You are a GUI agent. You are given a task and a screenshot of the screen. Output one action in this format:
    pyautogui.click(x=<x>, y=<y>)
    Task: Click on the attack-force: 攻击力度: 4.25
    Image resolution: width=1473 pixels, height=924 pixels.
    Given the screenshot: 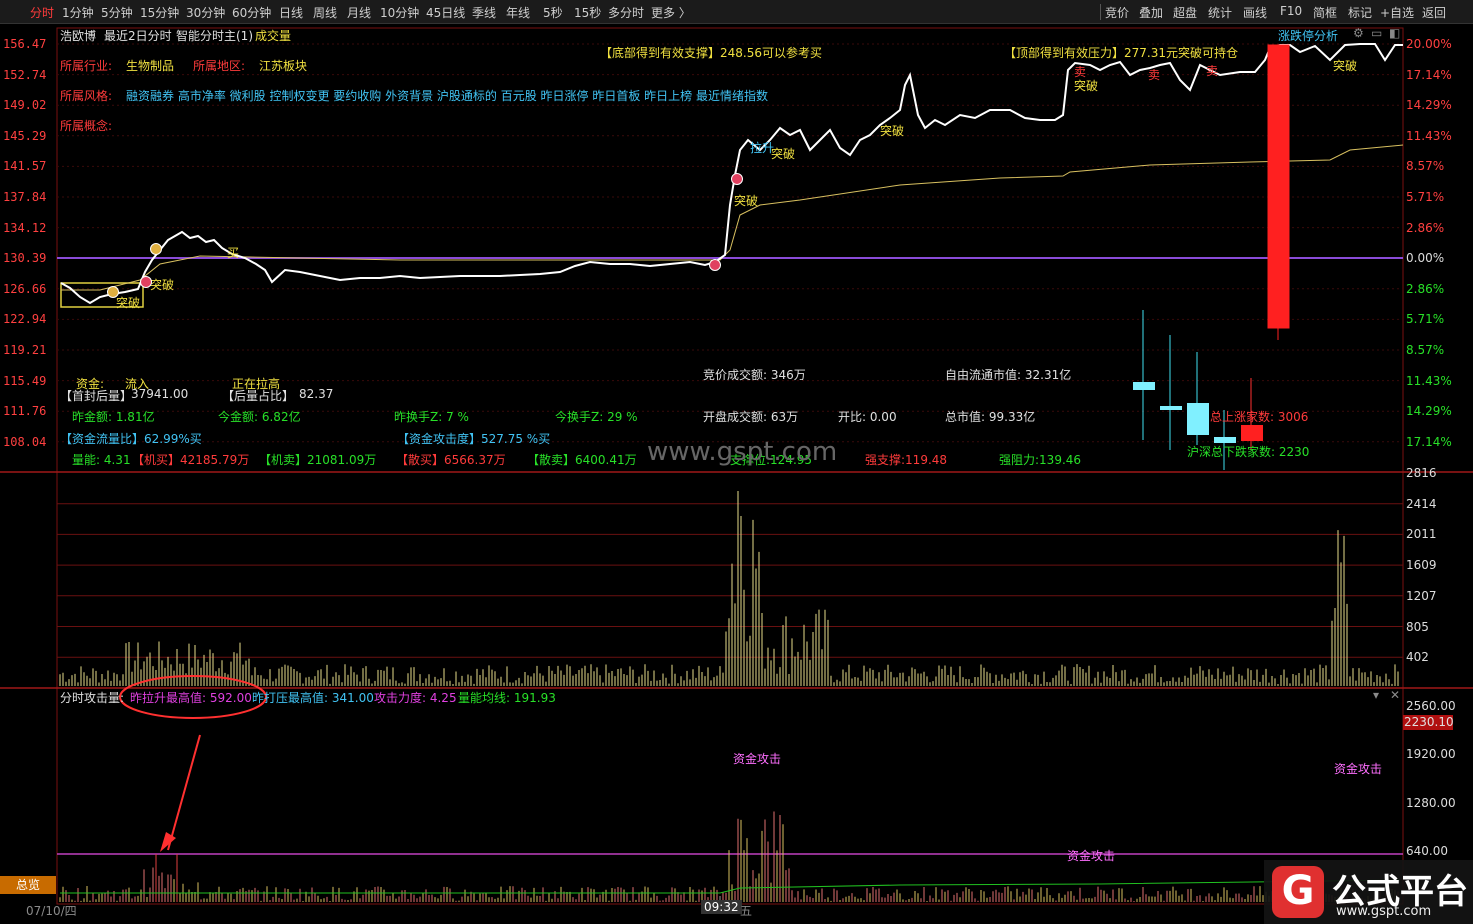 What is the action you would take?
    pyautogui.click(x=415, y=698)
    